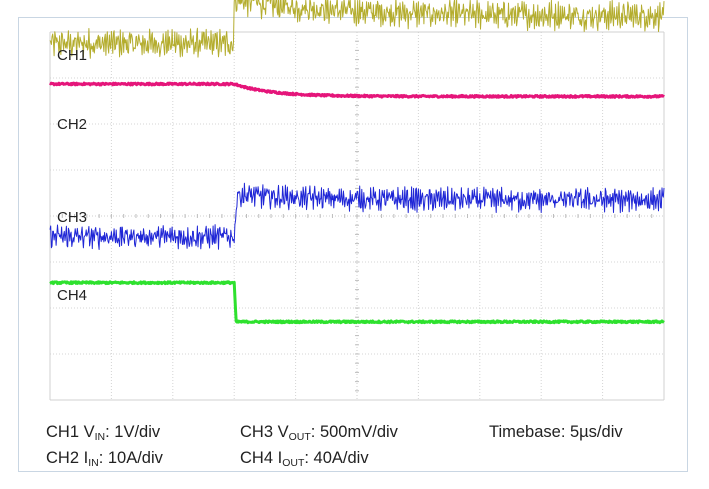 The image size is (709, 489). I want to click on ch2-trace, so click(356, 90).